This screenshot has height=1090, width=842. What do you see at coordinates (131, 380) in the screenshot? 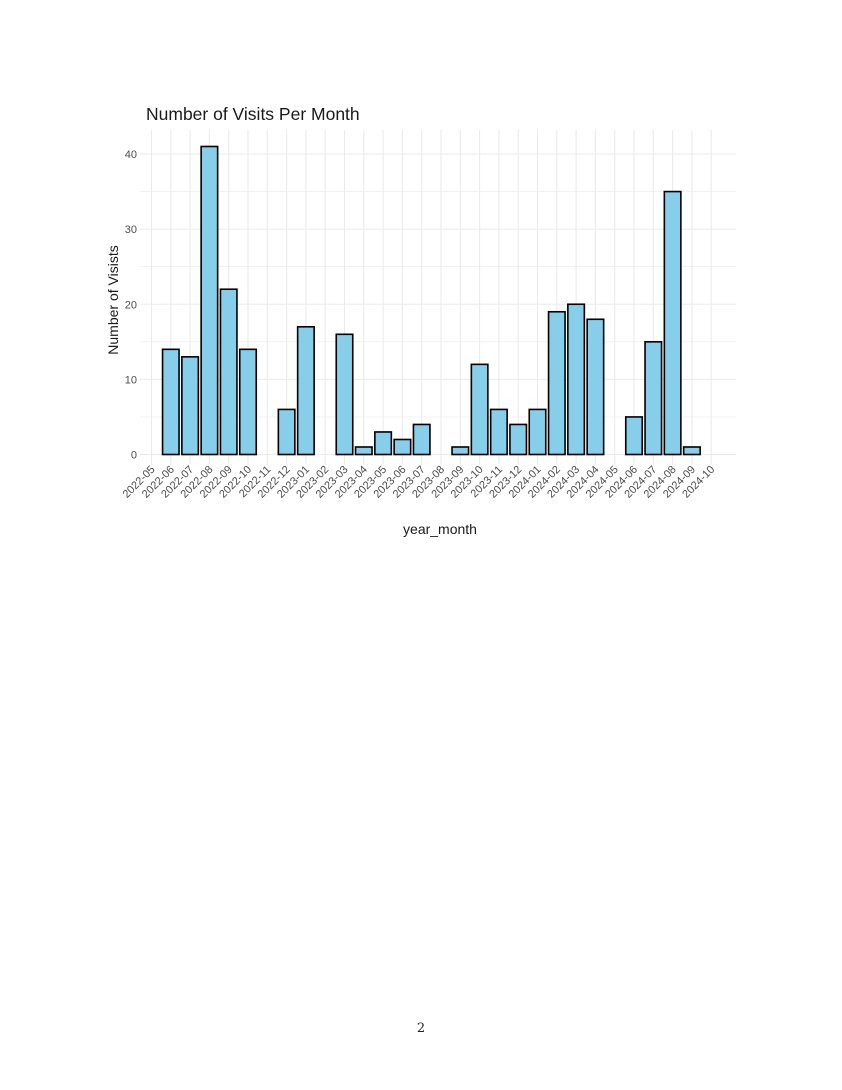
I see `y-tick-label: 10` at bounding box center [131, 380].